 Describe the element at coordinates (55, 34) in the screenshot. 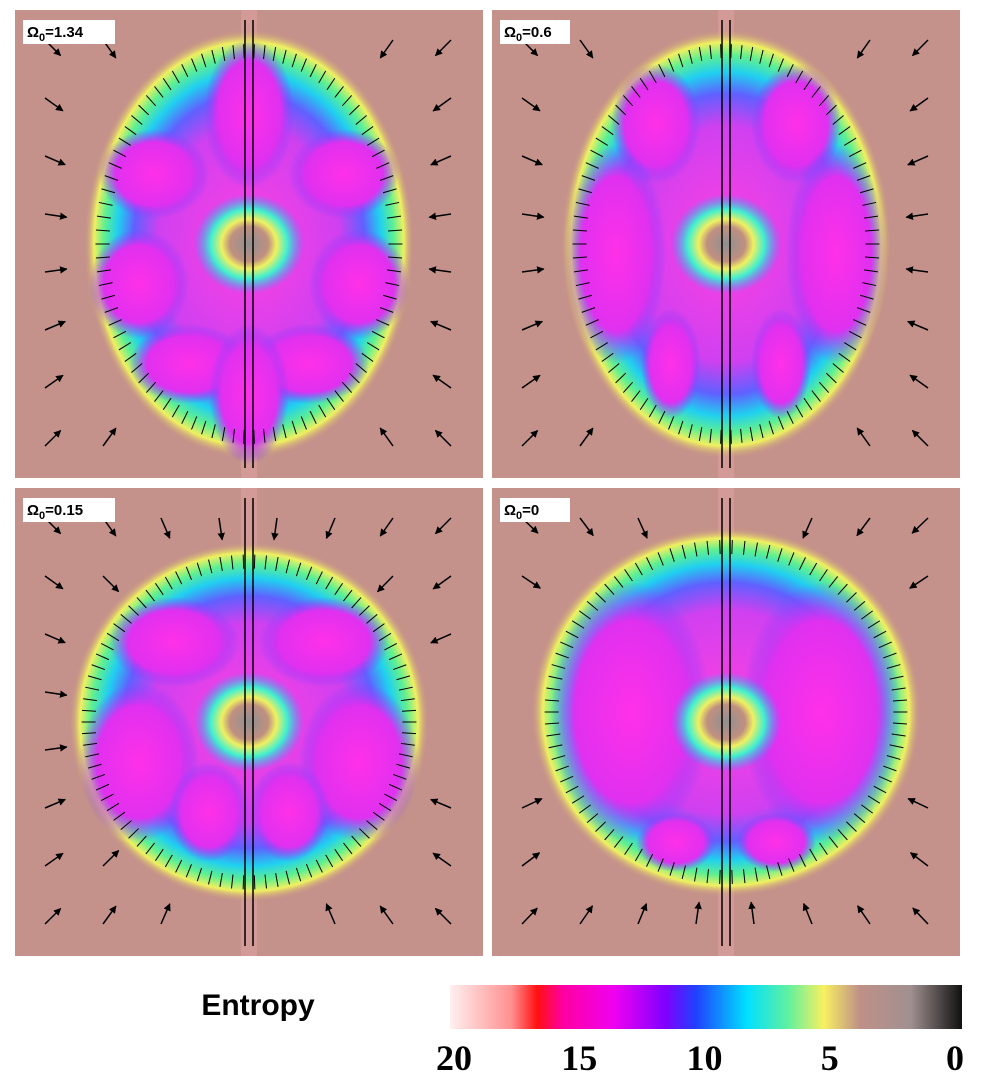

I see `label-text: Ω0=1.34` at that location.